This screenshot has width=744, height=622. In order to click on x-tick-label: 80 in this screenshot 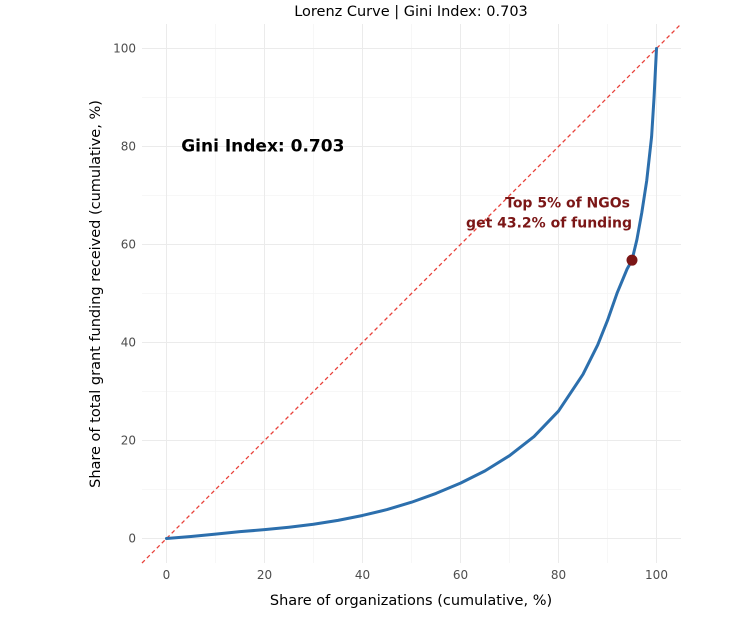, I will do `click(558, 575)`.